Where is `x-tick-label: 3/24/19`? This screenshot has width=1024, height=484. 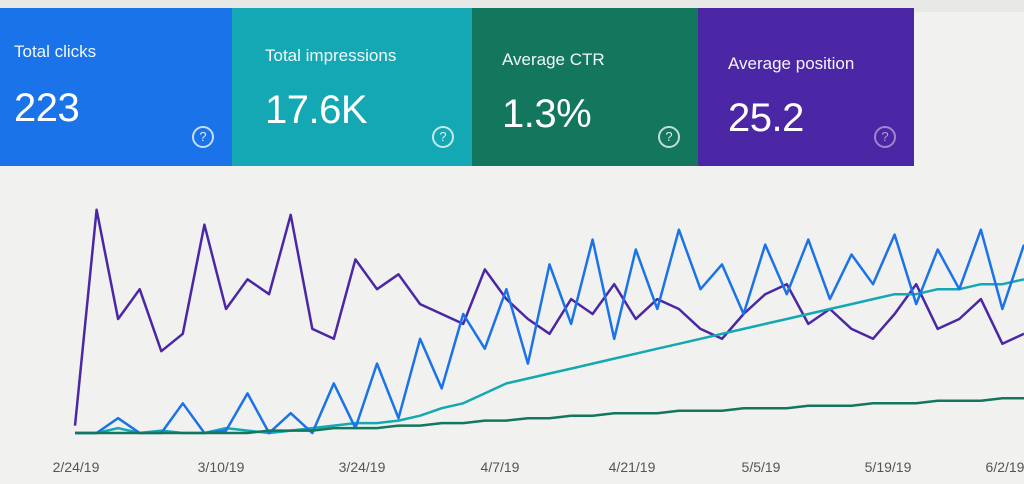
x-tick-label: 3/24/19 is located at coordinates (362, 467).